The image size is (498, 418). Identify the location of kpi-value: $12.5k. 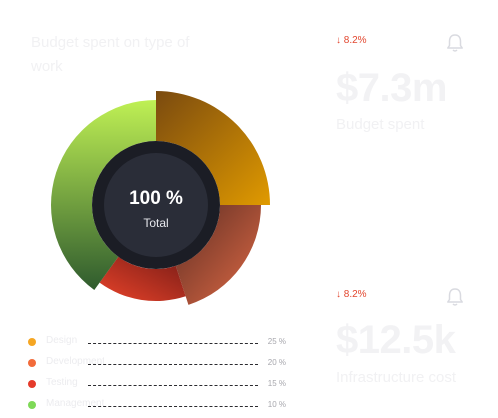
(396, 340).